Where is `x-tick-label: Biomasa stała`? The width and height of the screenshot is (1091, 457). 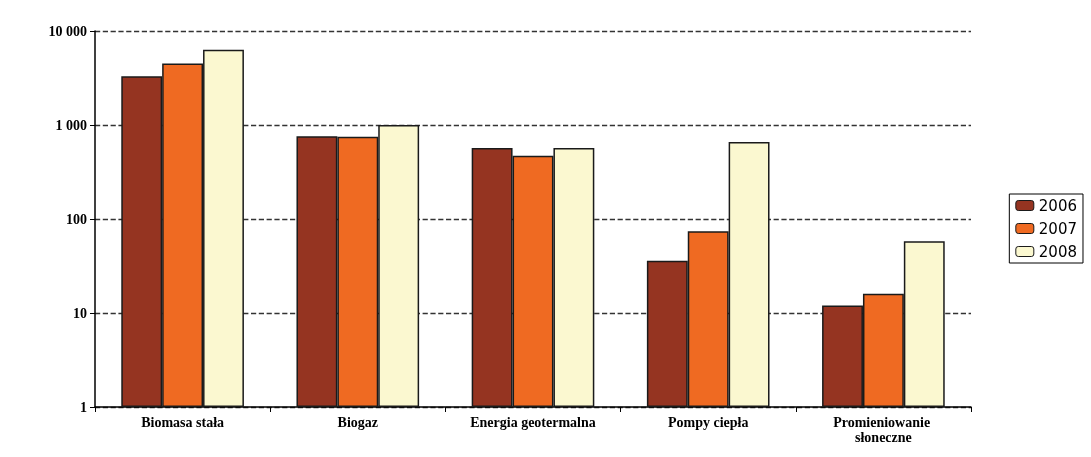
x-tick-label: Biomasa stała is located at coordinates (183, 422).